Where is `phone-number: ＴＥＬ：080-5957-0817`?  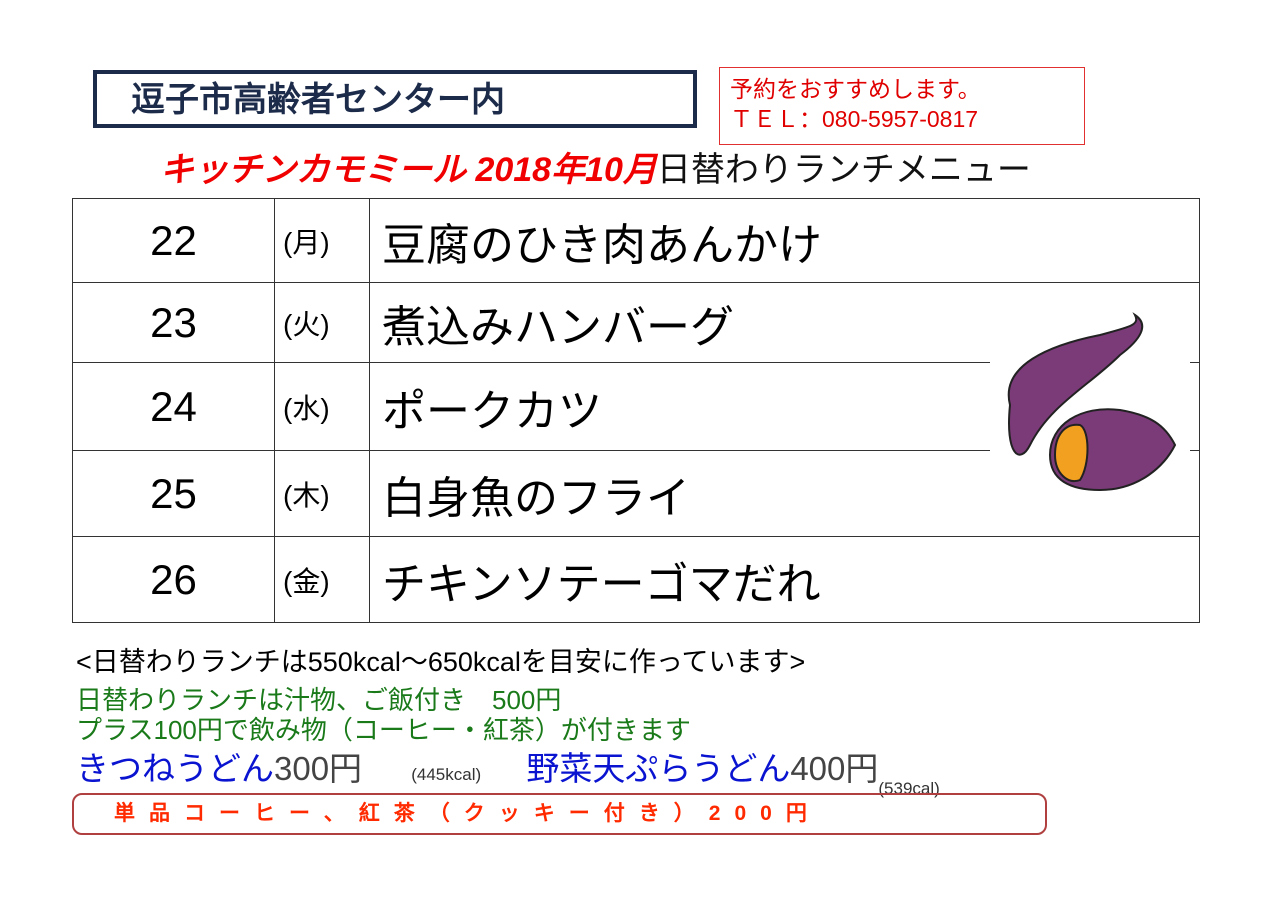 phone-number: ＴＥＬ：080-5957-0817 is located at coordinates (854, 119).